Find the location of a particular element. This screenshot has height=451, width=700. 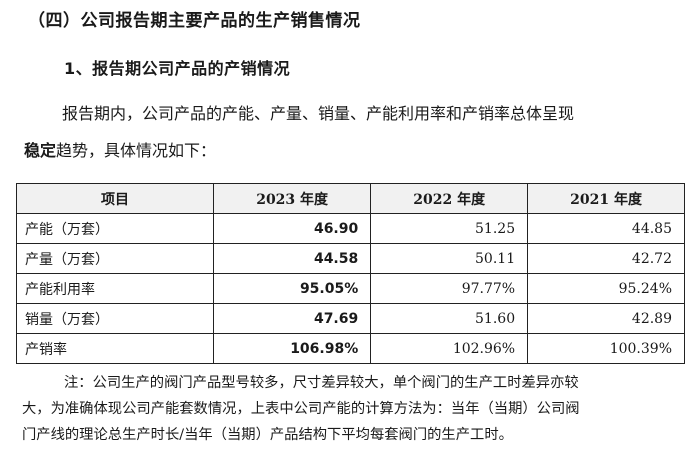

intro-rest-text: 趋势，具体情况如下： is located at coordinates (136, 150).